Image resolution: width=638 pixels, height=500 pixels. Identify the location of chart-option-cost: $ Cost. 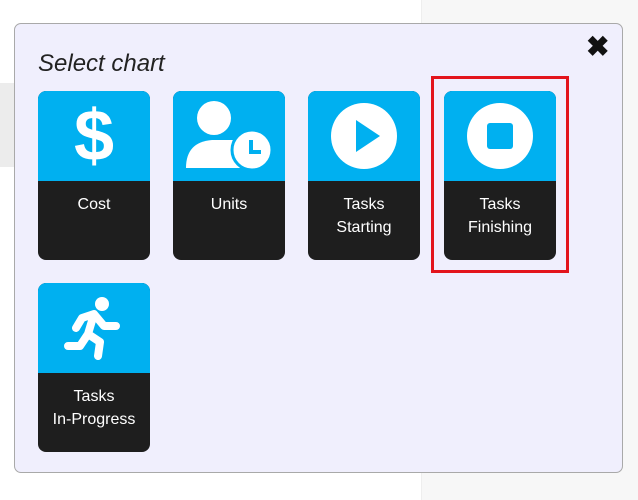
(94, 175).